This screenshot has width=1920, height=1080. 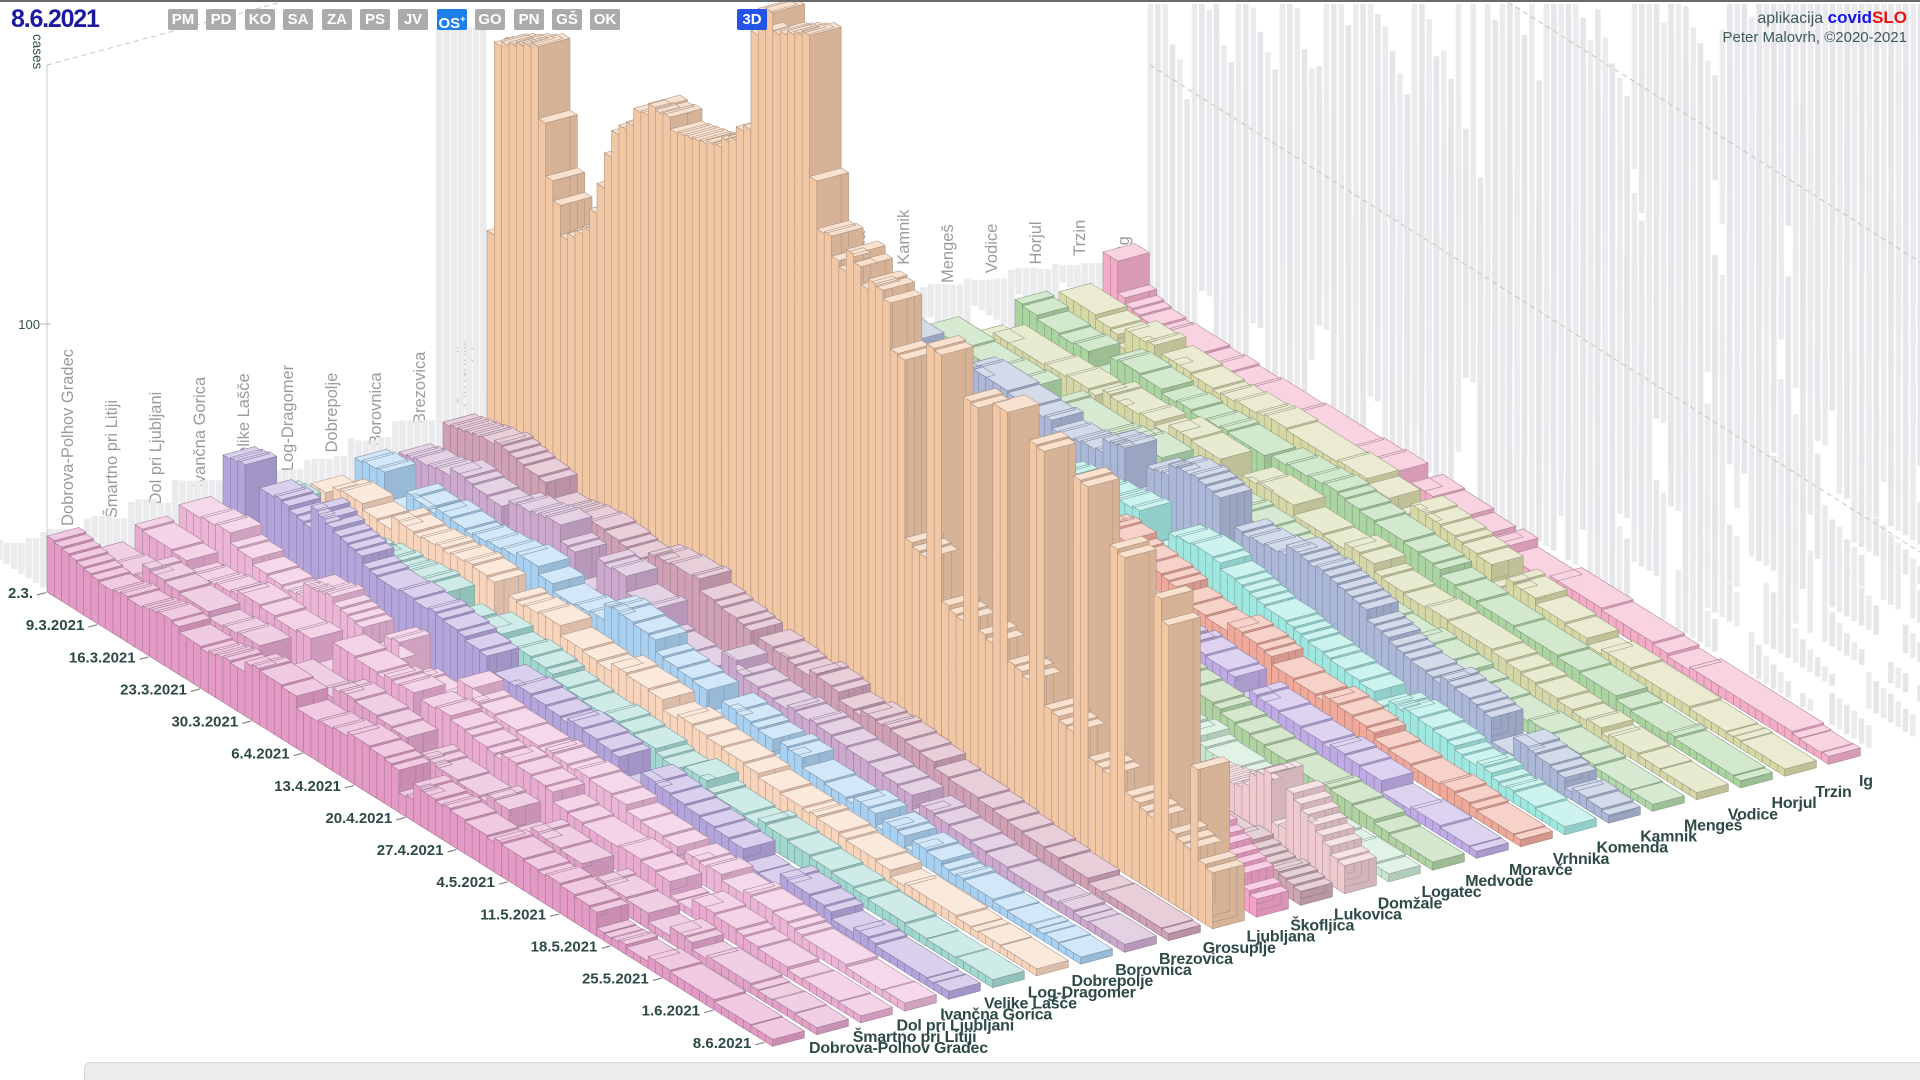 I want to click on svg-text: Medvode, so click(x=1499, y=881).